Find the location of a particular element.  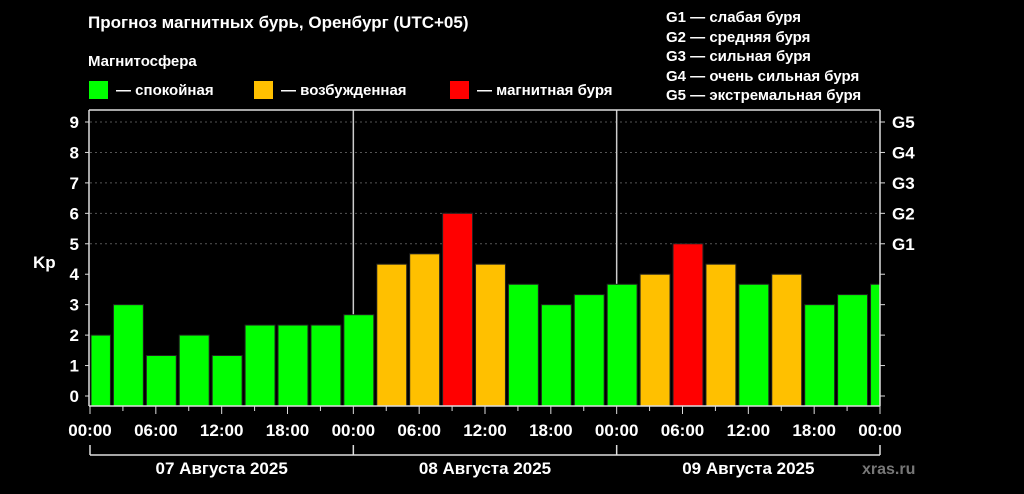

day-label: 08 Августа 2025 is located at coordinates (485, 468).